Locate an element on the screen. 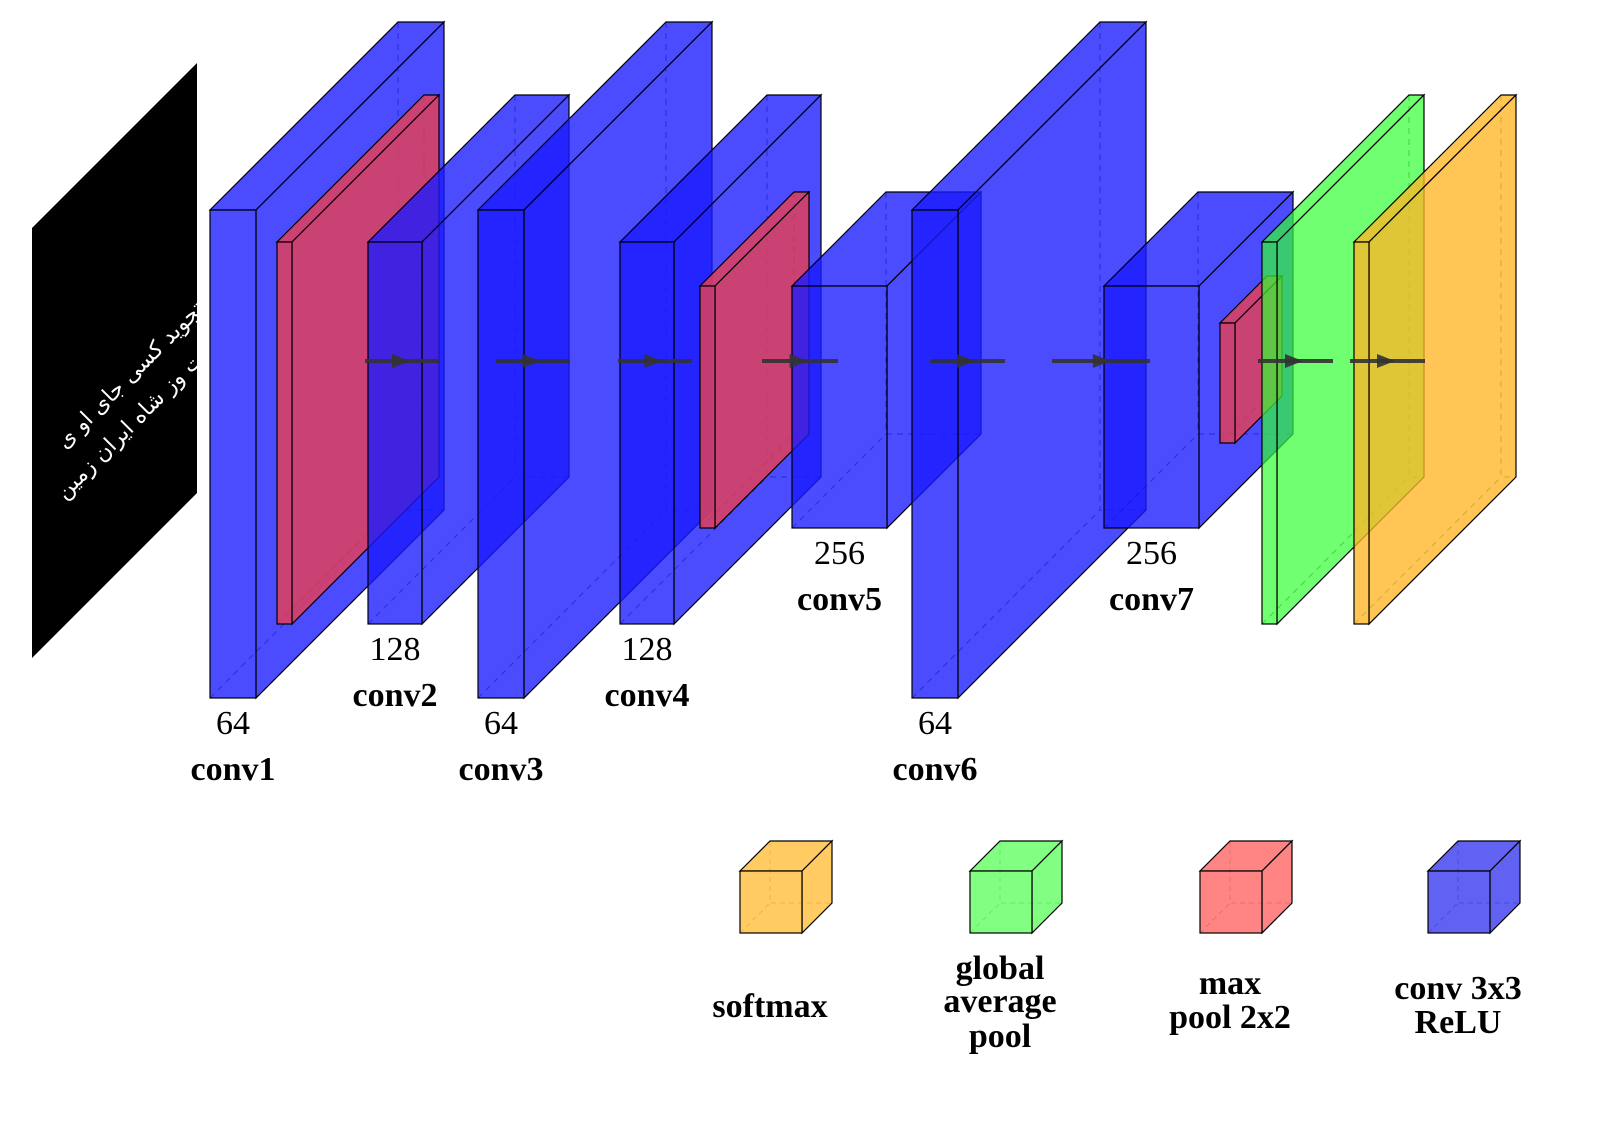 This screenshot has height=1131, width=1618. legend-label: pool is located at coordinates (1000, 1036).